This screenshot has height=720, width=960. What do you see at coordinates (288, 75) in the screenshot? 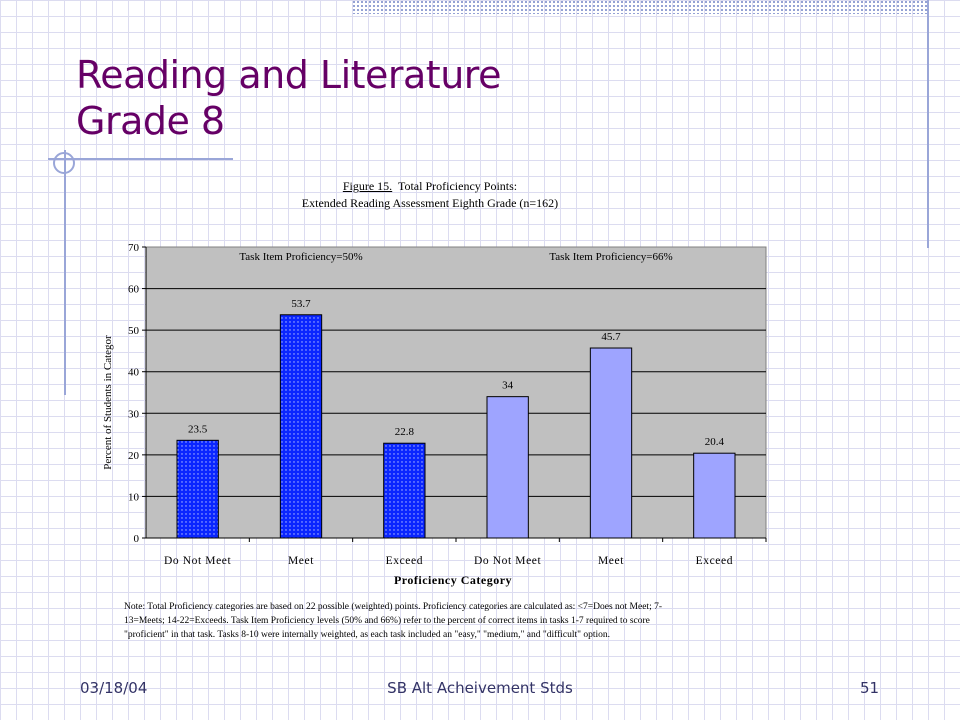
I see `slide-title-line1: Reading and Literature` at bounding box center [288, 75].